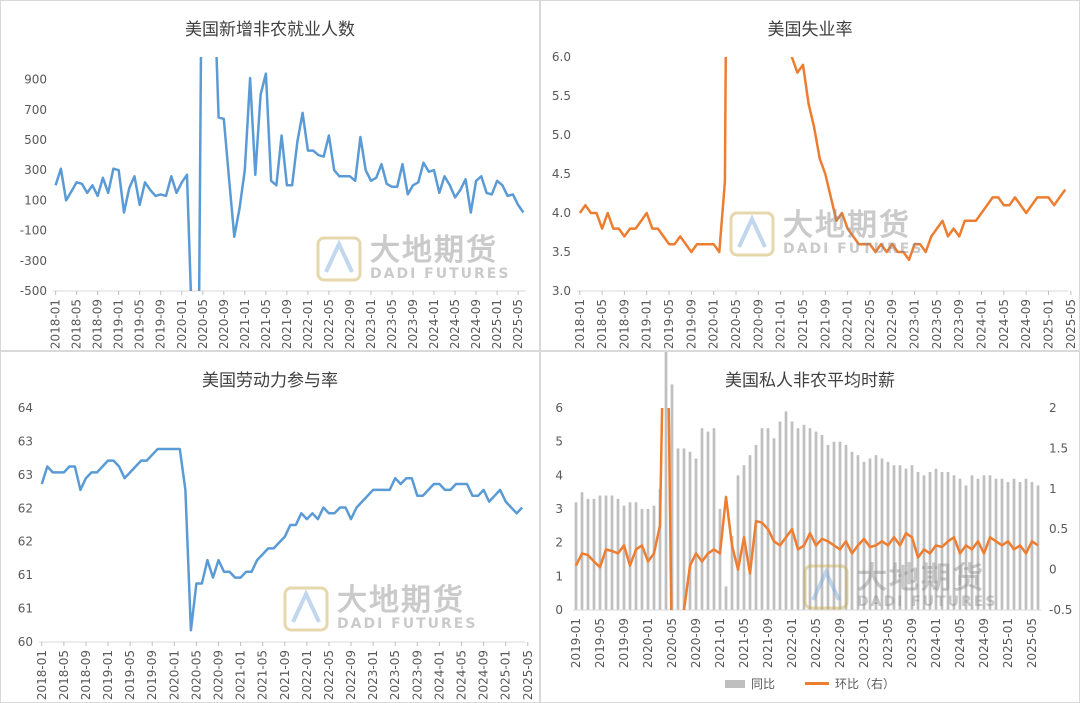 The image size is (1080, 703). I want to click on series-line, so click(806, 509).